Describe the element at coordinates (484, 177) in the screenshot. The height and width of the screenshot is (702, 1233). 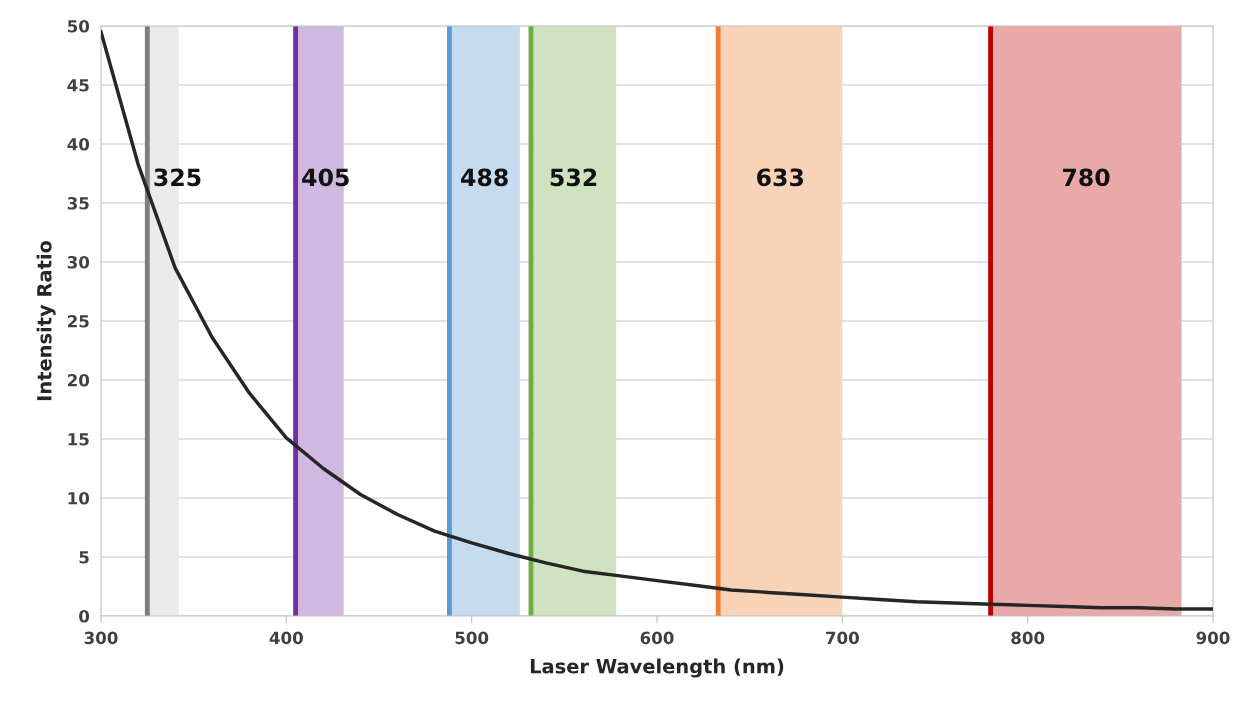
I see `band-label: 488` at that location.